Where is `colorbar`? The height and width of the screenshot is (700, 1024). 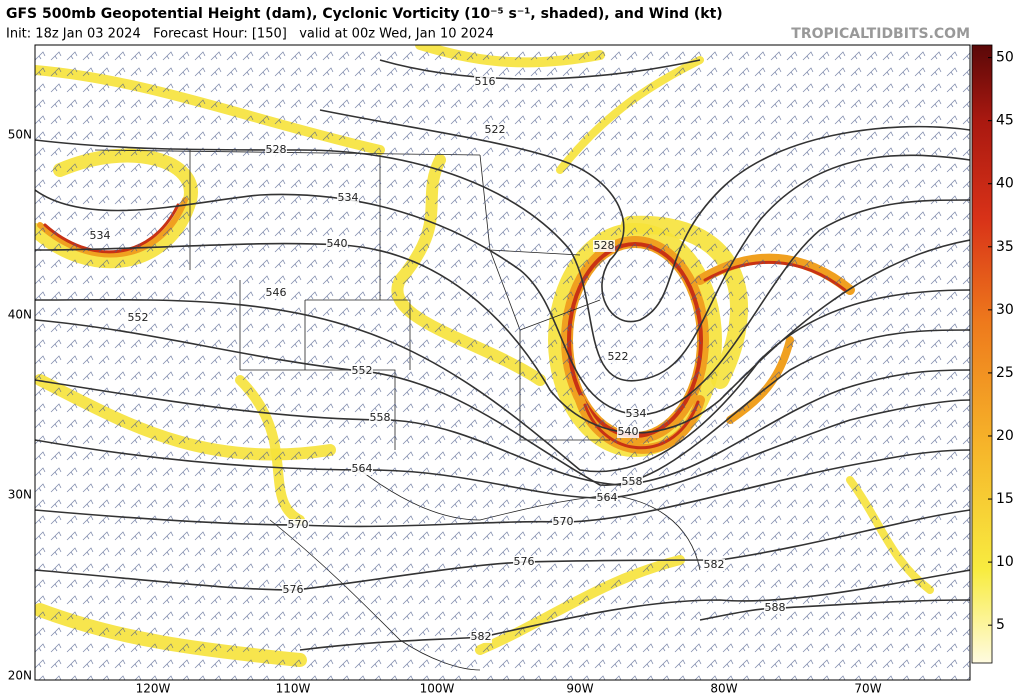 colorbar is located at coordinates (982, 354).